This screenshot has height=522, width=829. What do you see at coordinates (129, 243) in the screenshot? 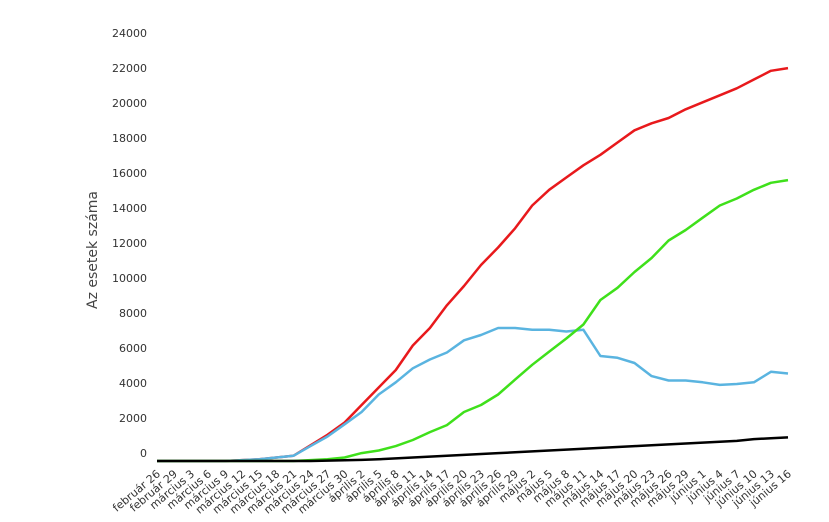
I see `y-tick-label: 12000` at bounding box center [129, 243].